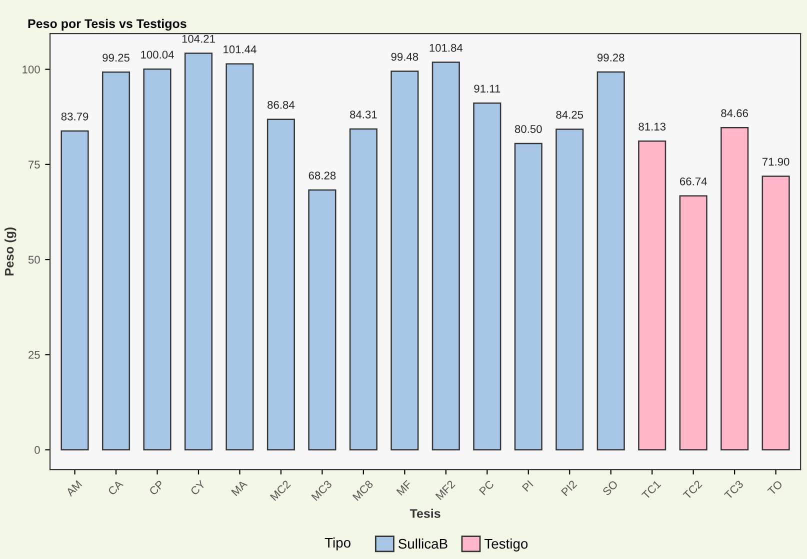 This screenshot has height=559, width=807. Describe the element at coordinates (107, 24) in the screenshot. I see `chart-title: Peso por Tesis vs Testigos` at that location.